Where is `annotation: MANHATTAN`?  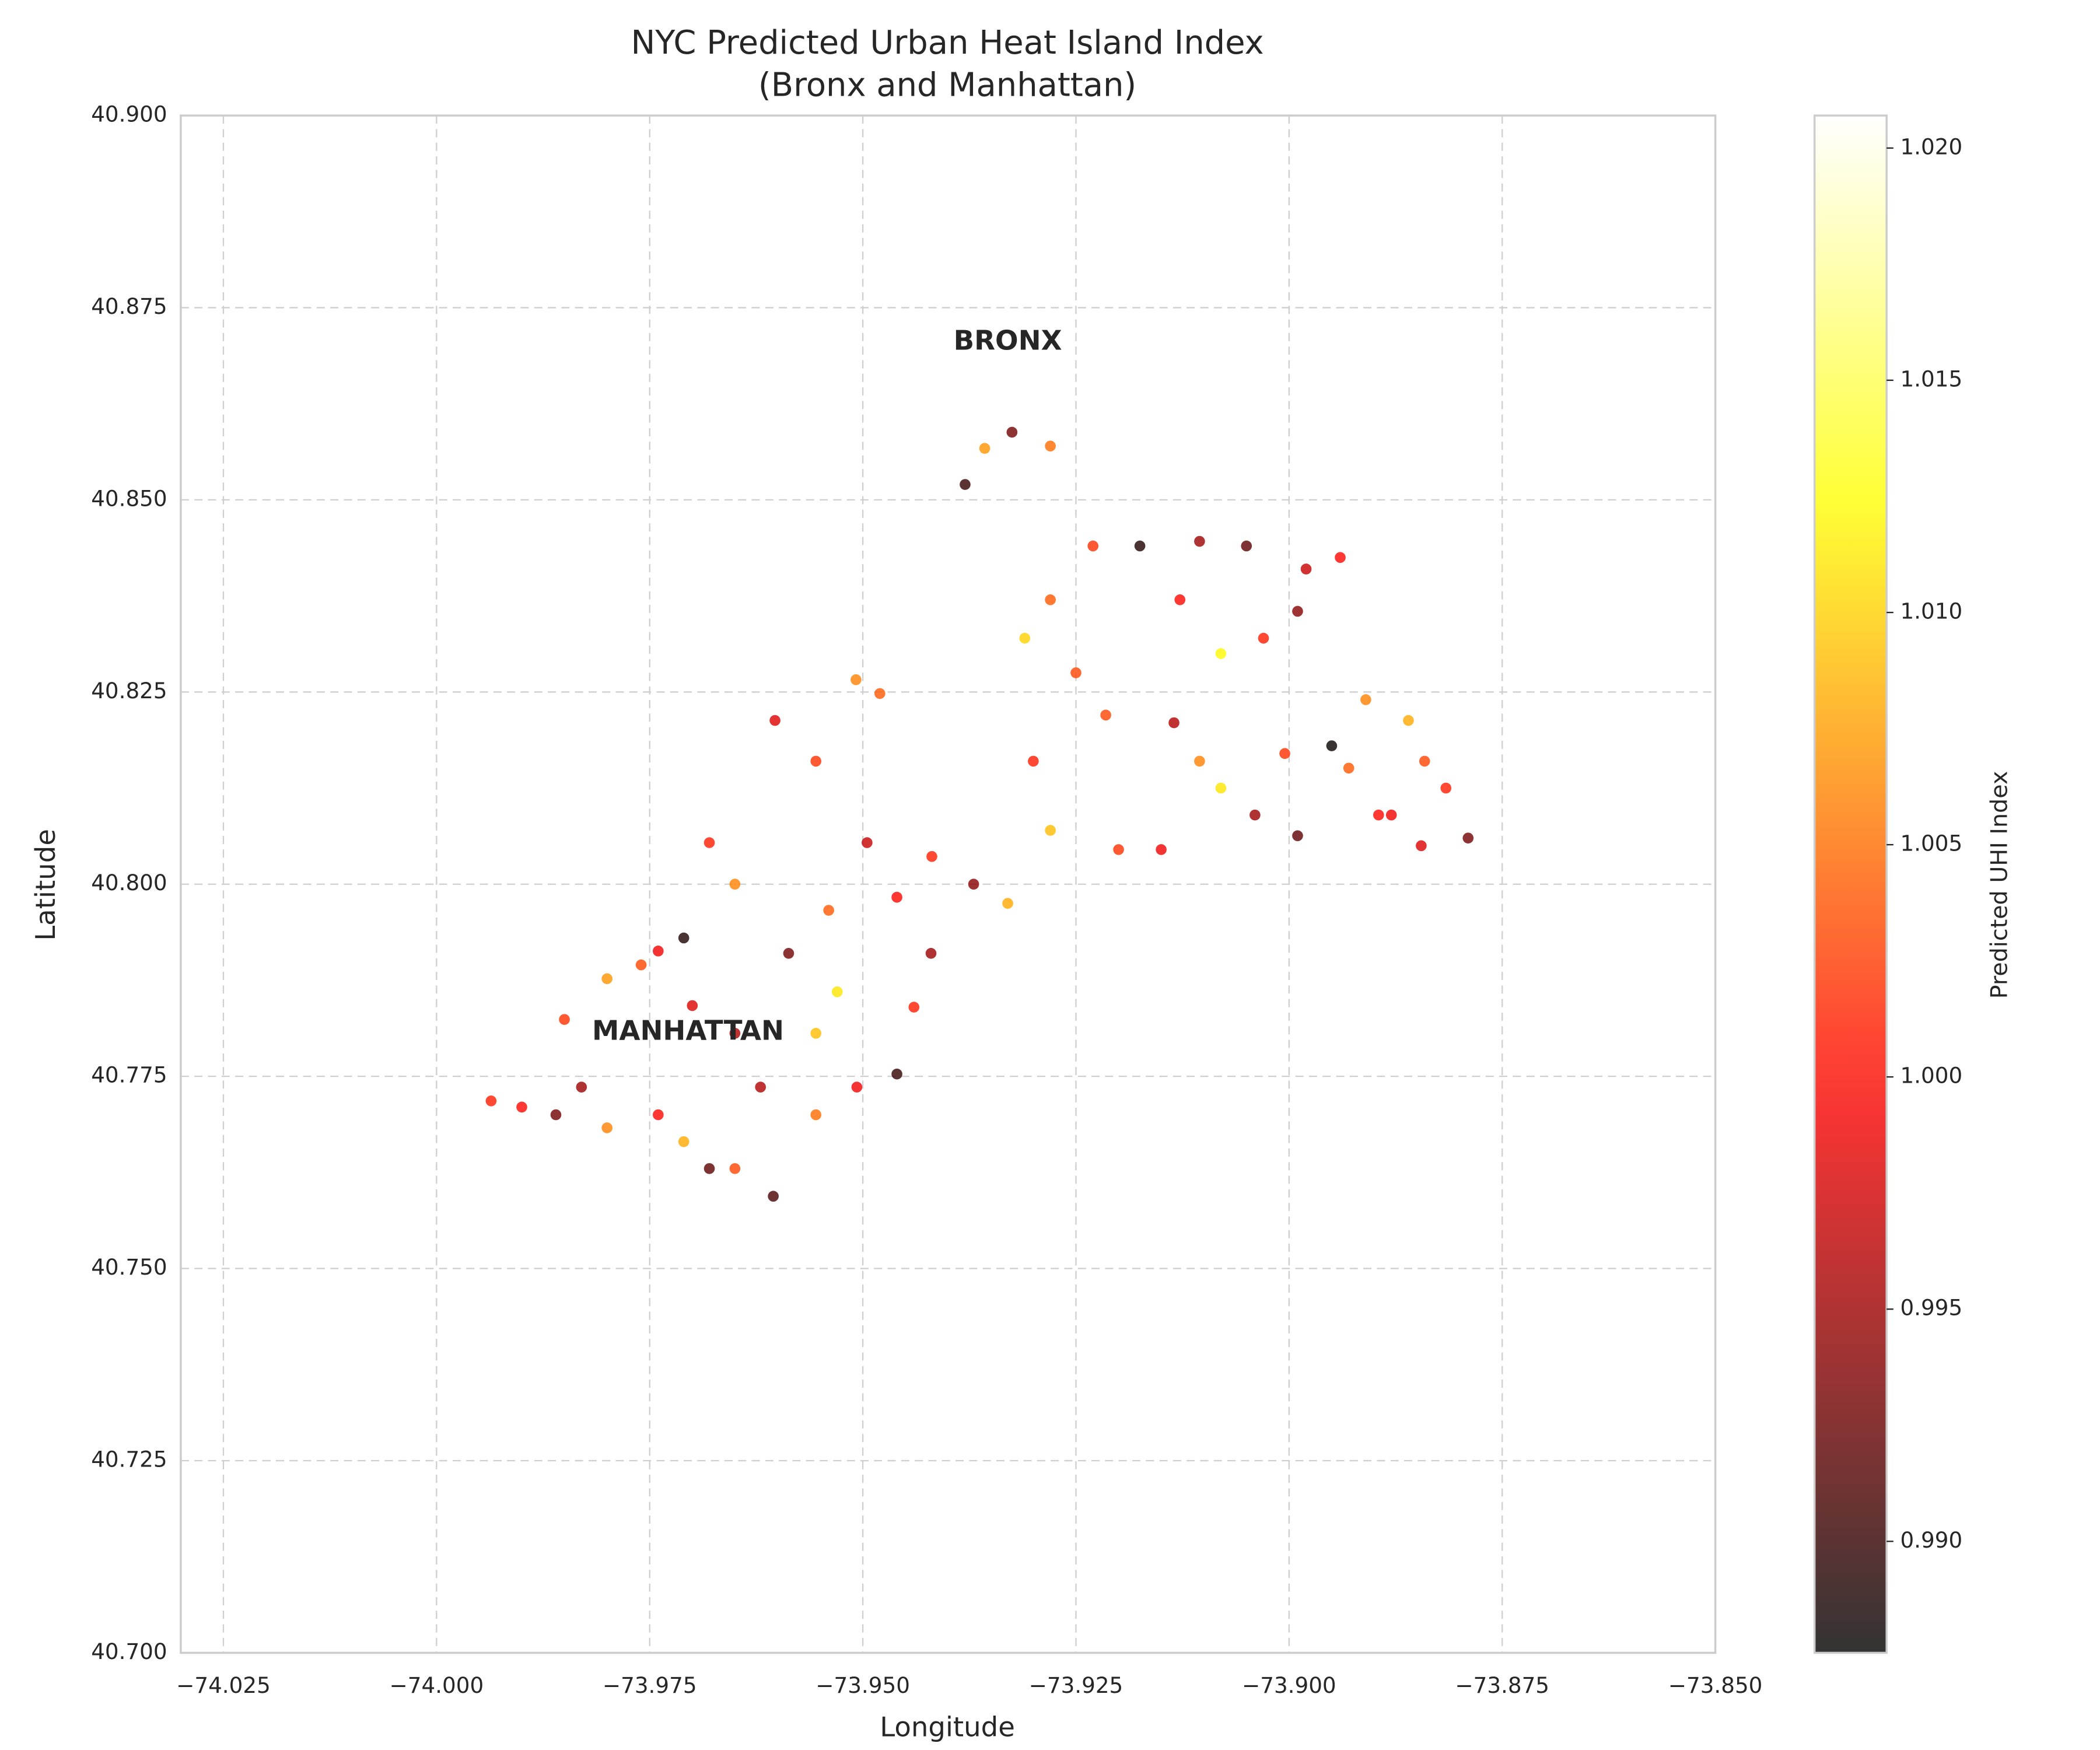
annotation: MANHATTAN is located at coordinates (688, 1030).